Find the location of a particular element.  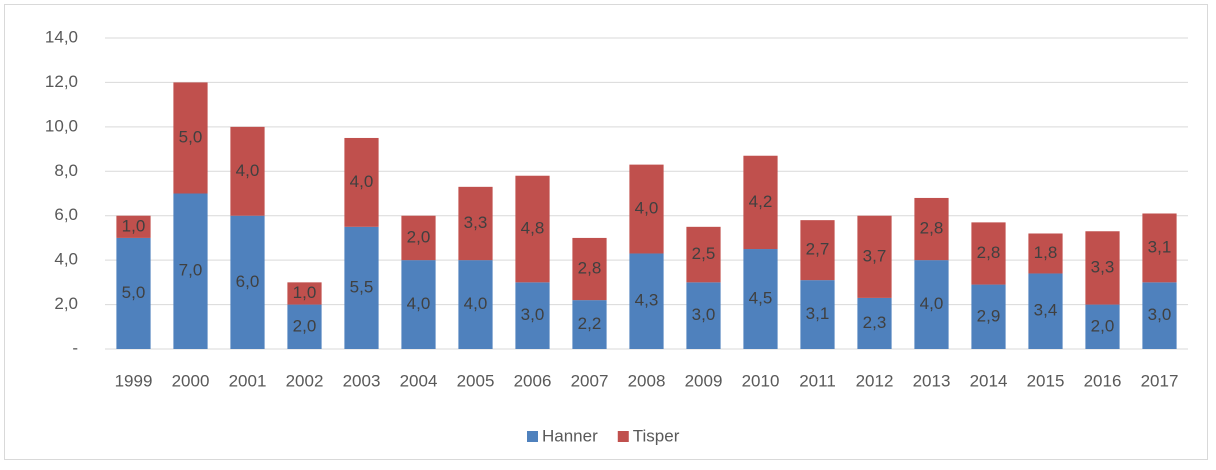

data-label: 2,2 is located at coordinates (590, 323).